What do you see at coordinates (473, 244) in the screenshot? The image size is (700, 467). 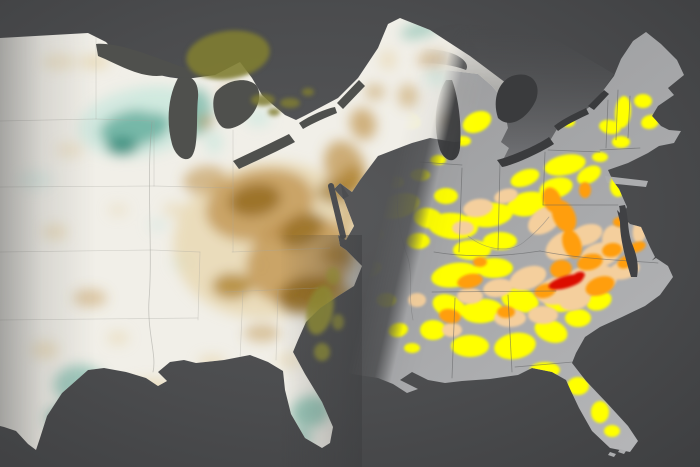 I see `rivers` at bounding box center [473, 244].